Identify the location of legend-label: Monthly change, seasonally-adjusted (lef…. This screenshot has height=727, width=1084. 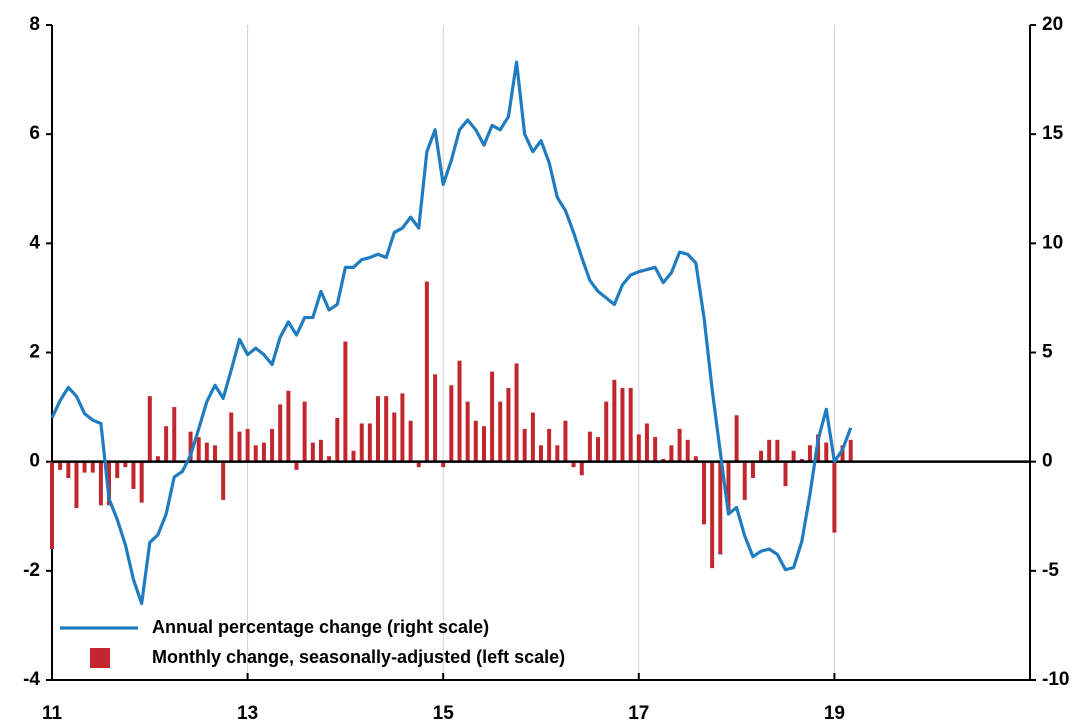
(358, 657).